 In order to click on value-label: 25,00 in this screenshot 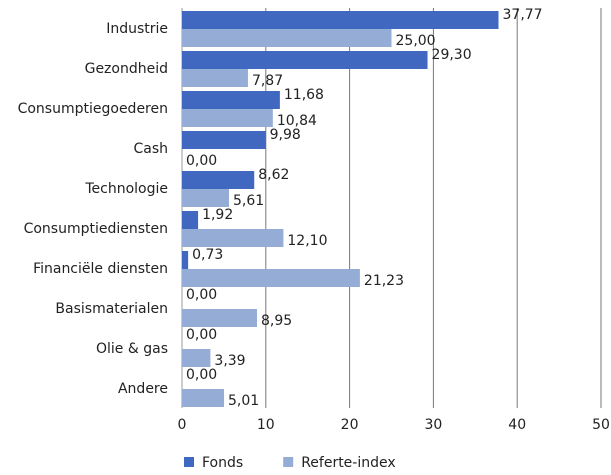, I will do `click(416, 41)`.